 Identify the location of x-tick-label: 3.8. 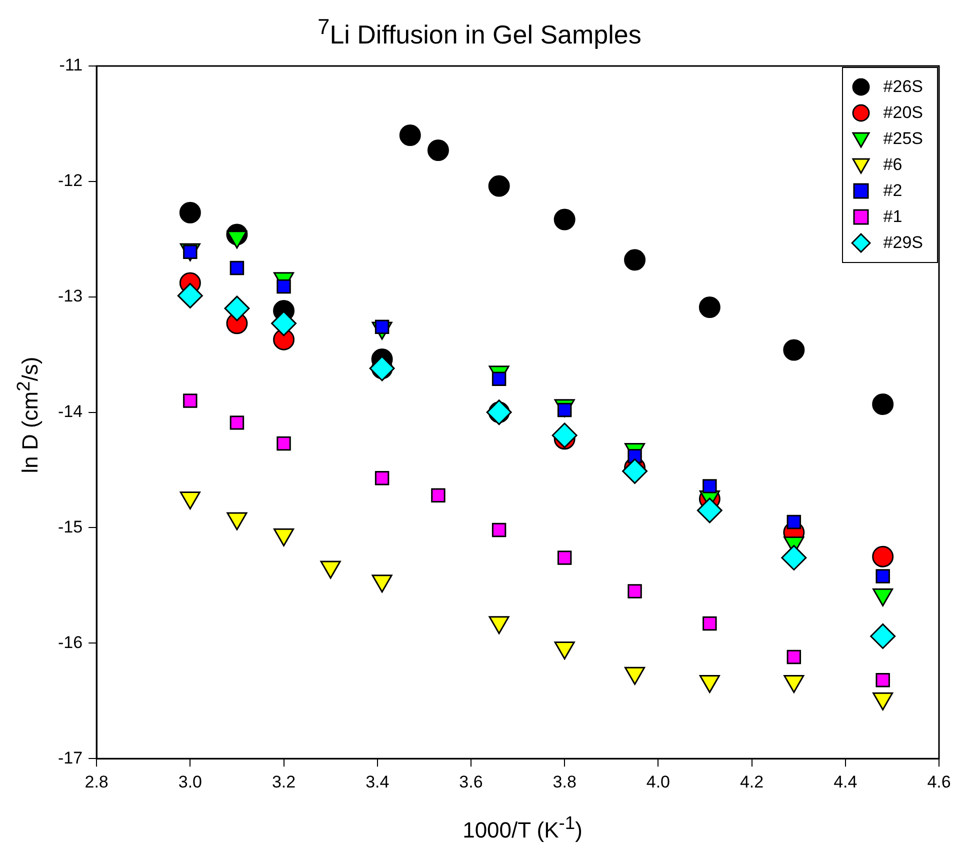
(564, 782).